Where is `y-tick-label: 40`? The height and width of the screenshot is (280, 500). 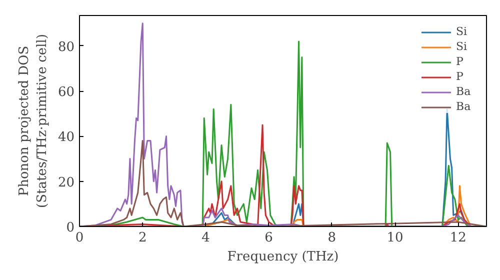
y-tick-label: 40 is located at coordinates (66, 138).